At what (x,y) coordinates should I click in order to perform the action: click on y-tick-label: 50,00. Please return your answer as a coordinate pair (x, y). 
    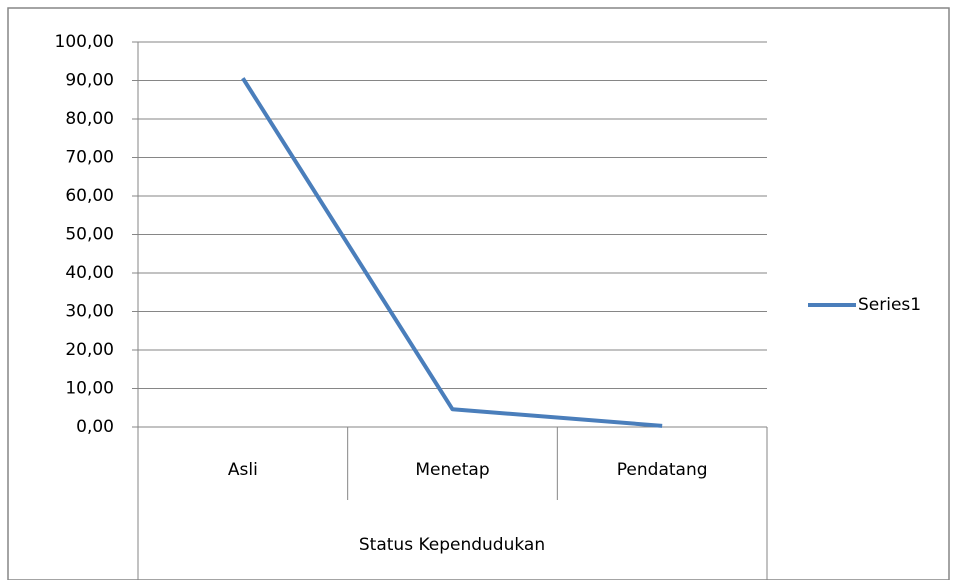
    Looking at the image, I should click on (89, 235).